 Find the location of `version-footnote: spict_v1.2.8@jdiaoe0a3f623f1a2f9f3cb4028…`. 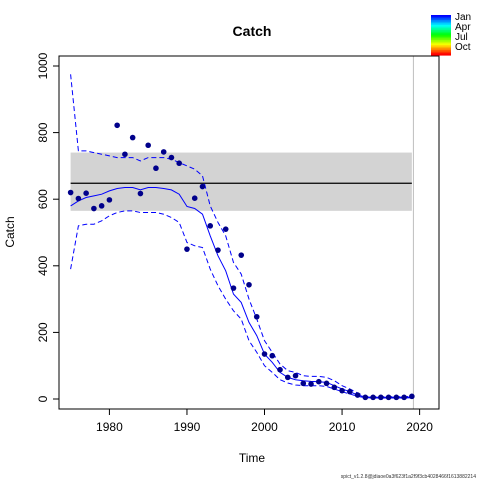

version-footnote: spict_v1.2.8@jdiaoe0a3f623f1a2f9f3cb4028… is located at coordinates (408, 477).